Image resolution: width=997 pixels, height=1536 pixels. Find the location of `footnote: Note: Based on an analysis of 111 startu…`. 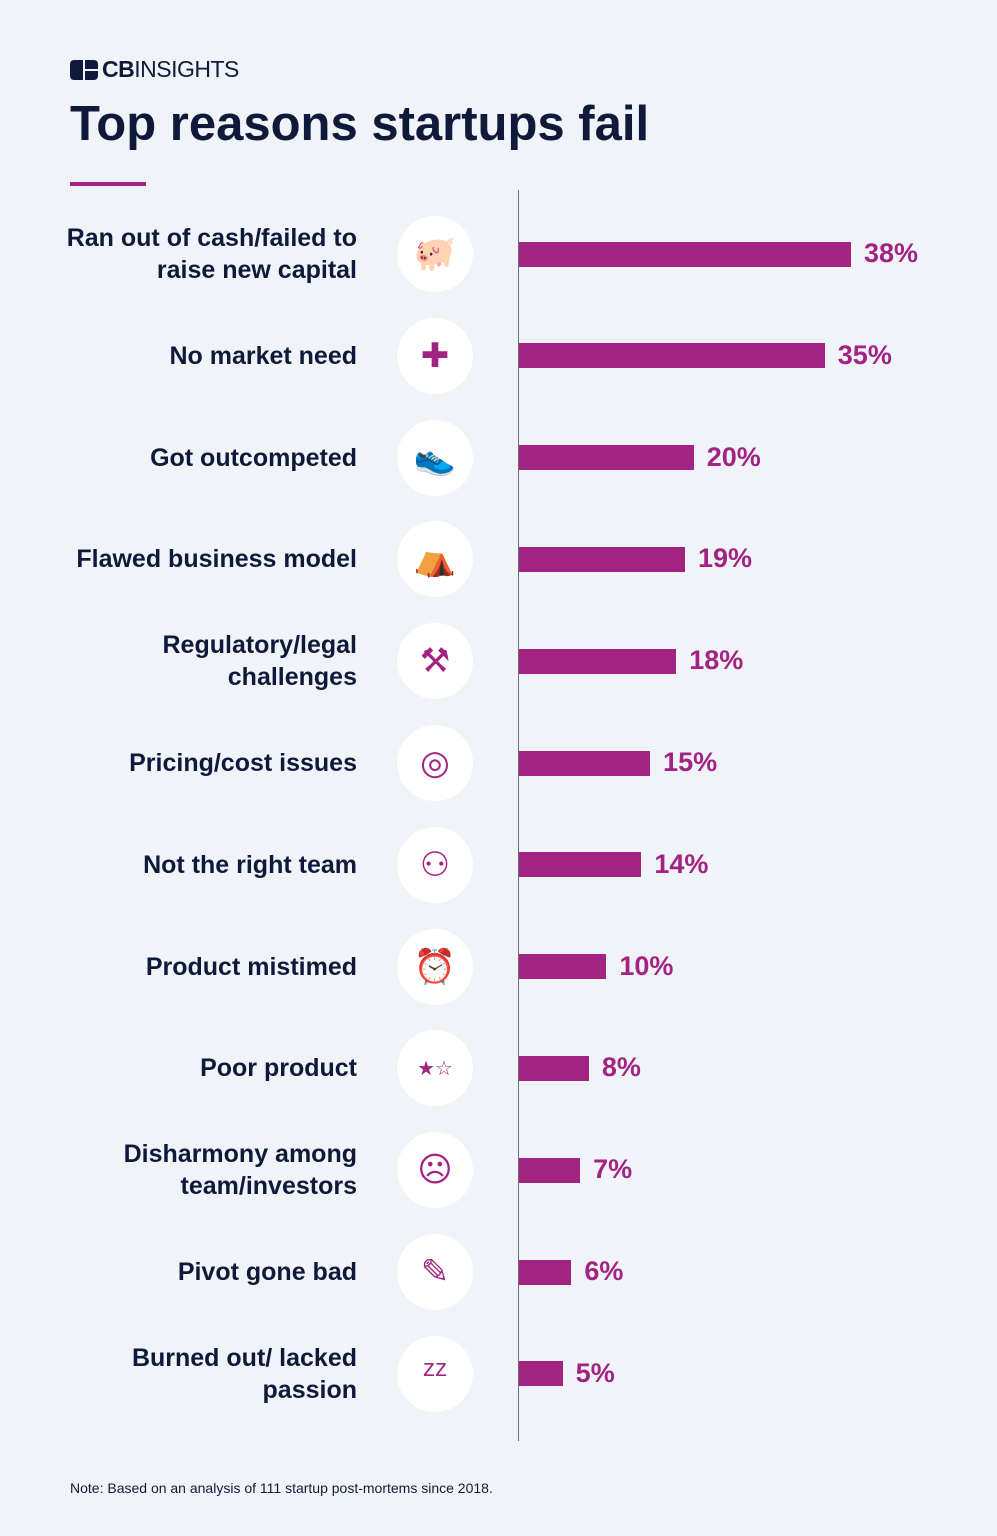

footnote: Note: Based on an analysis of 111 startu… is located at coordinates (281, 1488).